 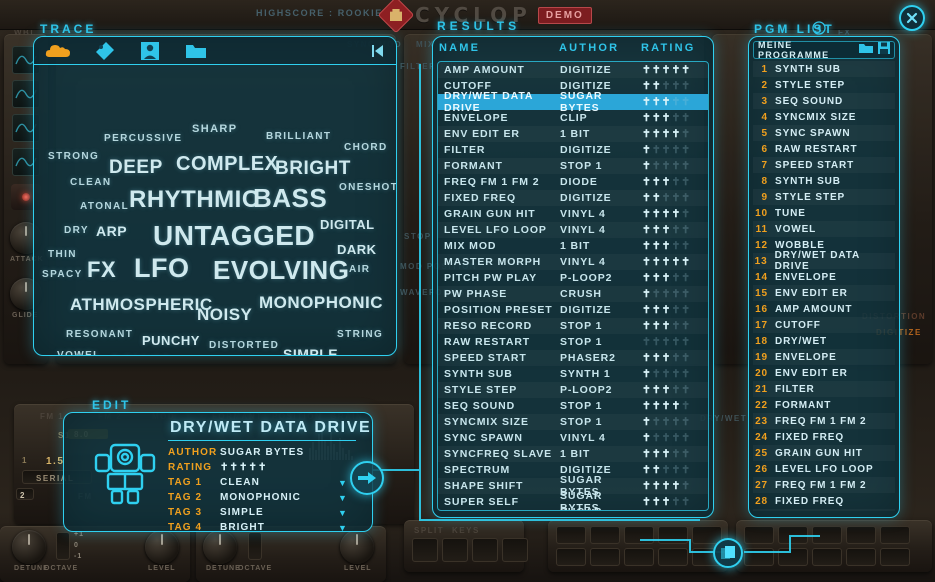 I want to click on table-row: SYMMETRYSUGAR BYTES✝✝✝✝✝, so click(x=581, y=508).